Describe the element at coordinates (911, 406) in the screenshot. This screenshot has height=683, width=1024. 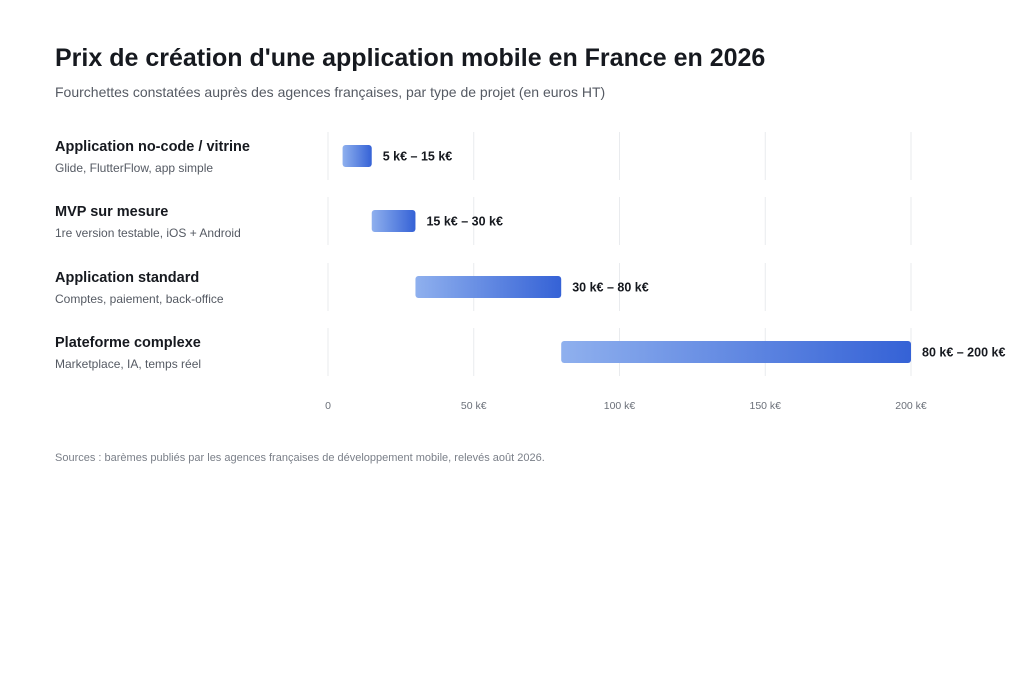
I see `x-tick-label: 200 k€` at that location.